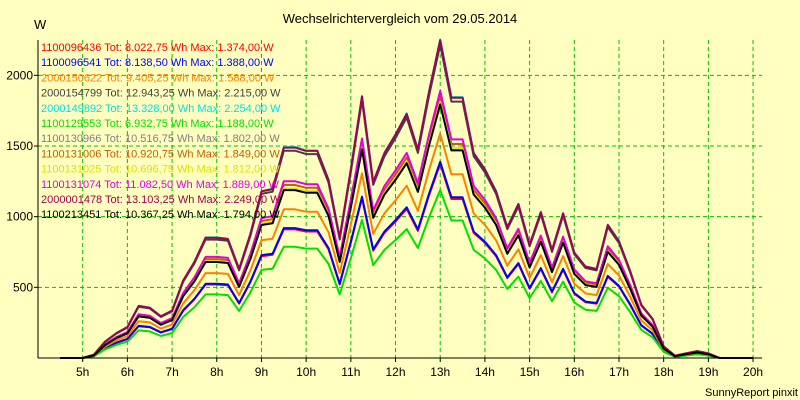 The height and width of the screenshot is (400, 800). What do you see at coordinates (19, 217) in the screenshot?
I see `y-tick-label: 1000` at bounding box center [19, 217].